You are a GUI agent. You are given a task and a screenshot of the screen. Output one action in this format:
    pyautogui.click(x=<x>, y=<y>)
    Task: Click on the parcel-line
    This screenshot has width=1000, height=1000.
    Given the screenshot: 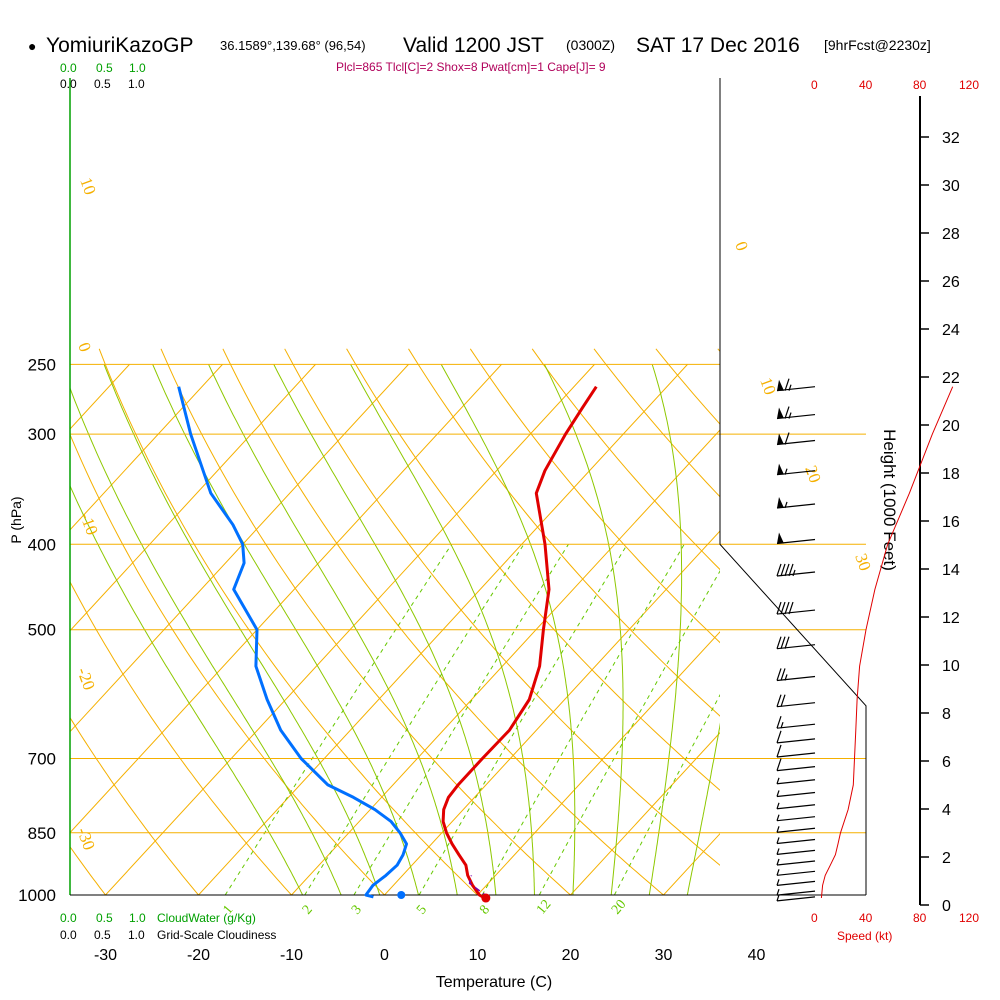 What is the action you would take?
    pyautogui.click(x=478, y=886)
    